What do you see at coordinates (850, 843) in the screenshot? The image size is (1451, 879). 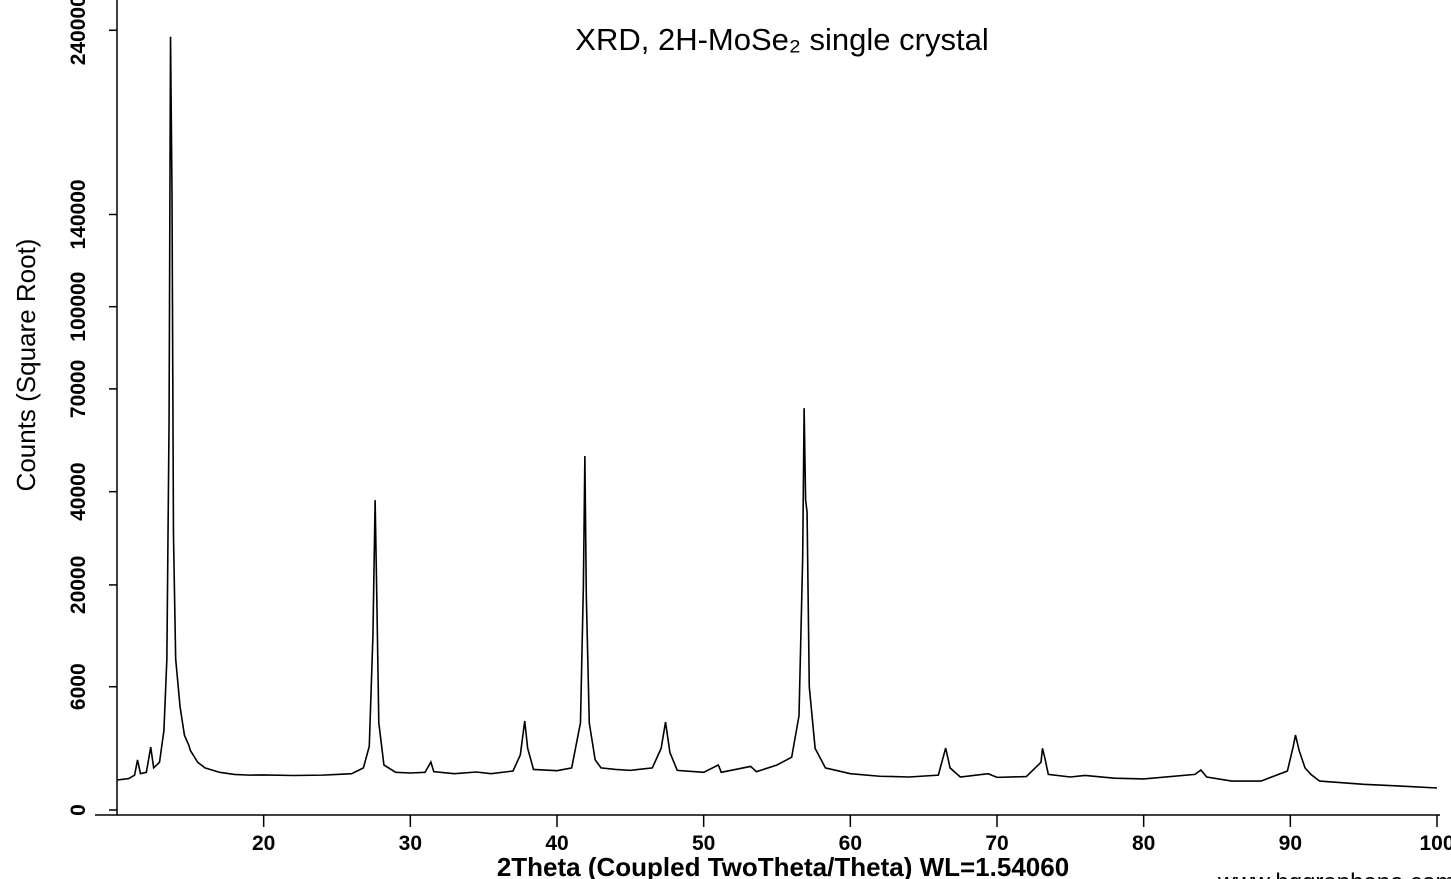 I see `x-tick-label: 60` at bounding box center [850, 843].